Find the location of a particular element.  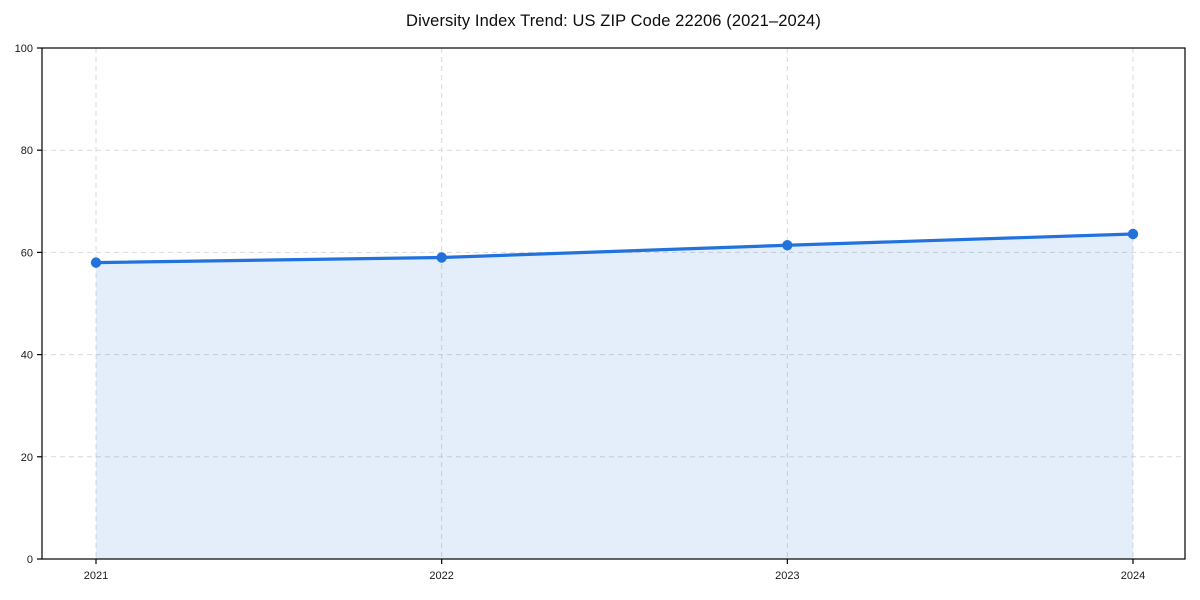

x-tick-label: 2024 is located at coordinates (1133, 576).